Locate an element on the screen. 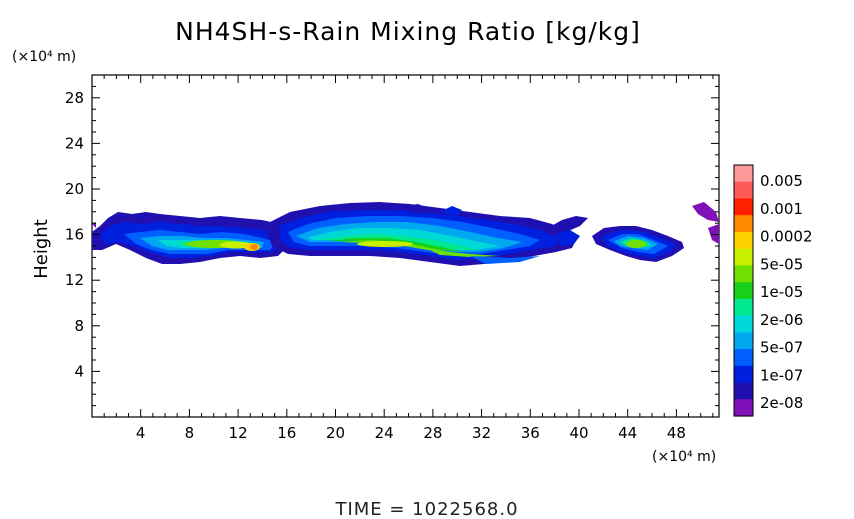 This screenshot has height=519, width=854. x-axis-unit: (×10⁴ m) is located at coordinates (684, 457).